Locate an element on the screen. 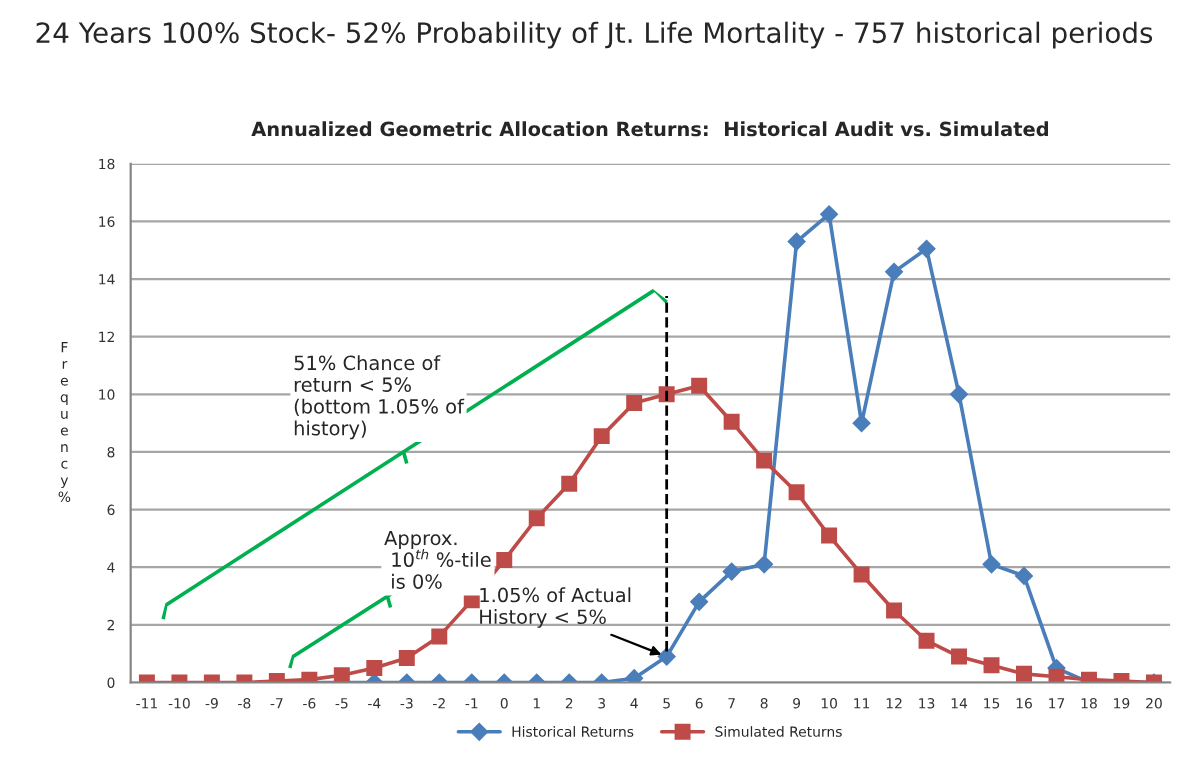 The height and width of the screenshot is (780, 1188). chart-title: 24 Years 100% Stock- 52% Probability of Jt. Life Mortality - 757 historical periods is located at coordinates (594, 35).